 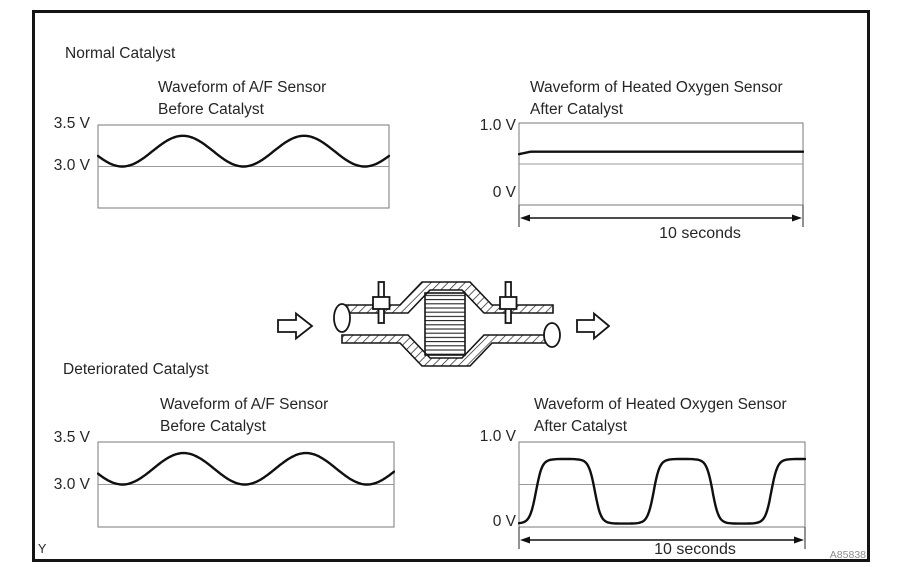 I want to click on outlet-opening, so click(x=552, y=335).